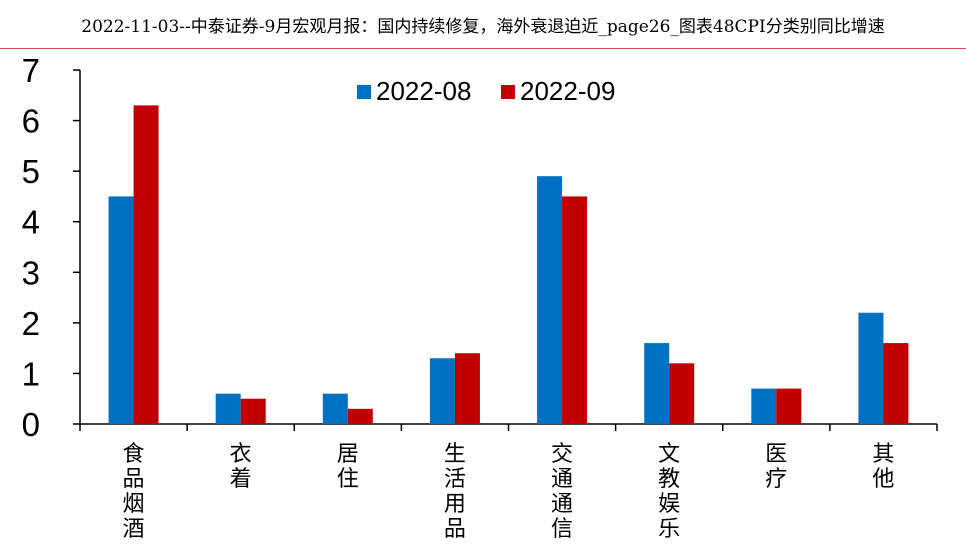 This screenshot has width=966, height=556. What do you see at coordinates (562, 529) in the screenshot?
I see `x-category-label: 信` at bounding box center [562, 529].